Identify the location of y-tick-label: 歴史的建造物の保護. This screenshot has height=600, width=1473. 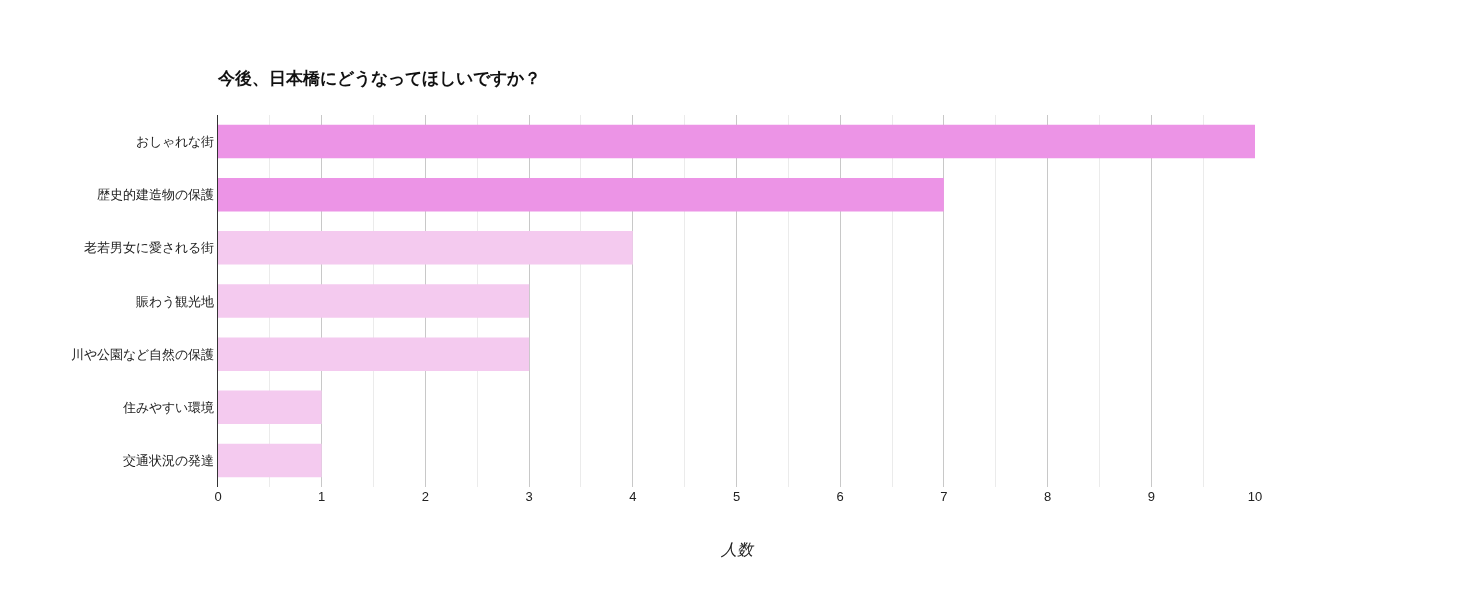
(156, 195).